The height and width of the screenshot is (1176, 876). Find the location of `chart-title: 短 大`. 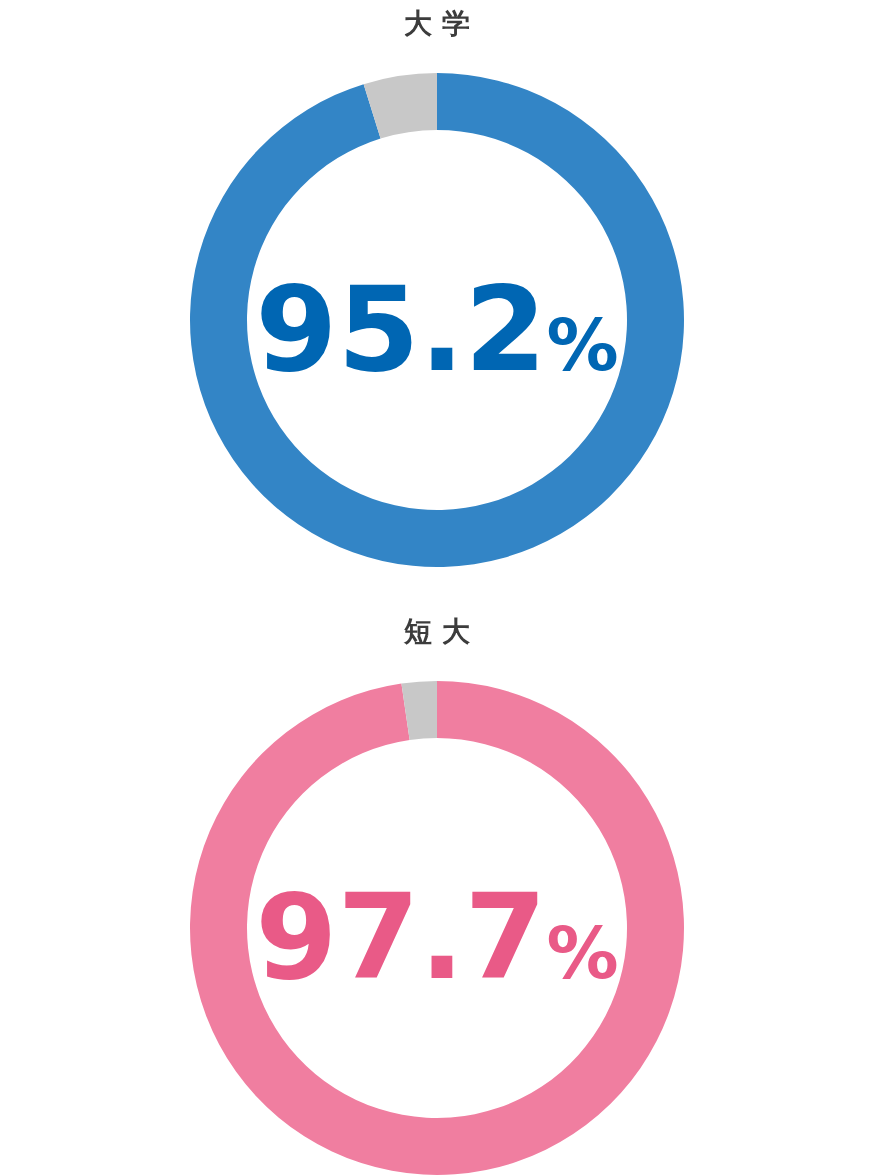

chart-title: 短 大 is located at coordinates (437, 631).